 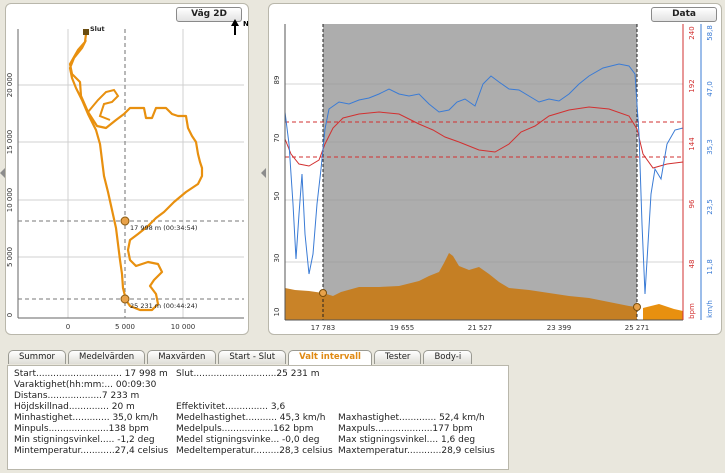 What do you see at coordinates (86, 32) in the screenshot?
I see `end-marker` at bounding box center [86, 32].